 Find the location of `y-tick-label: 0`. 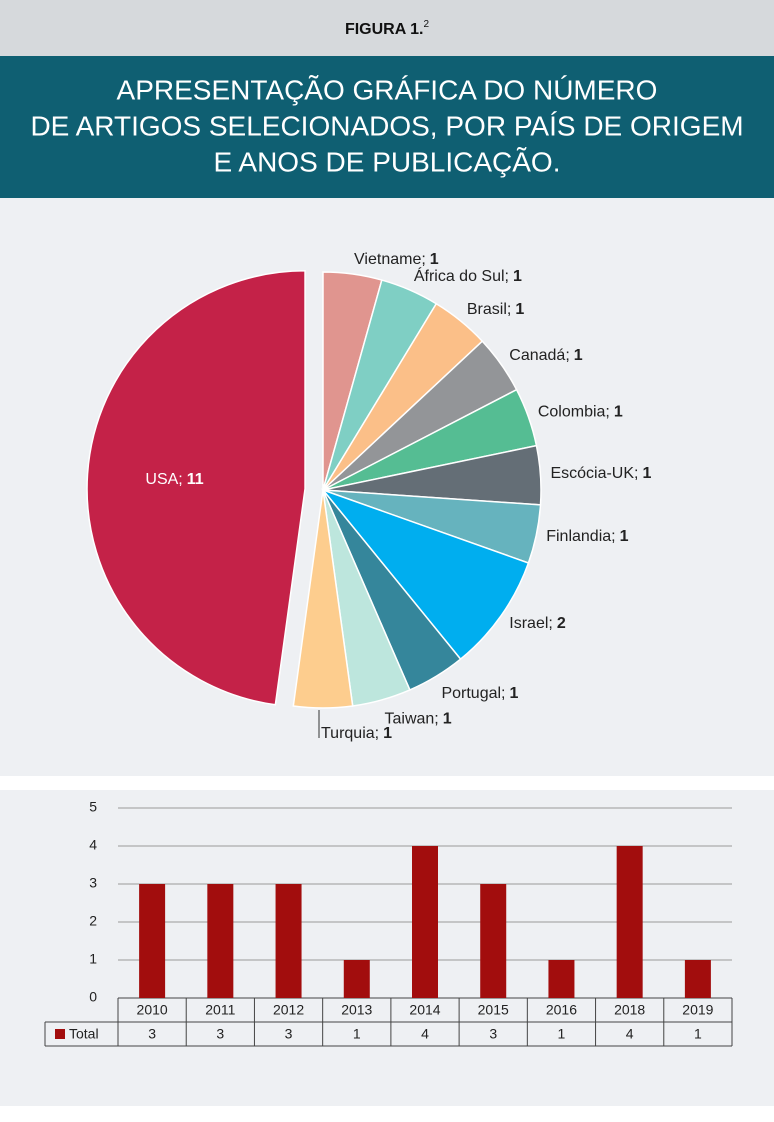

y-tick-label: 0 is located at coordinates (93, 997).